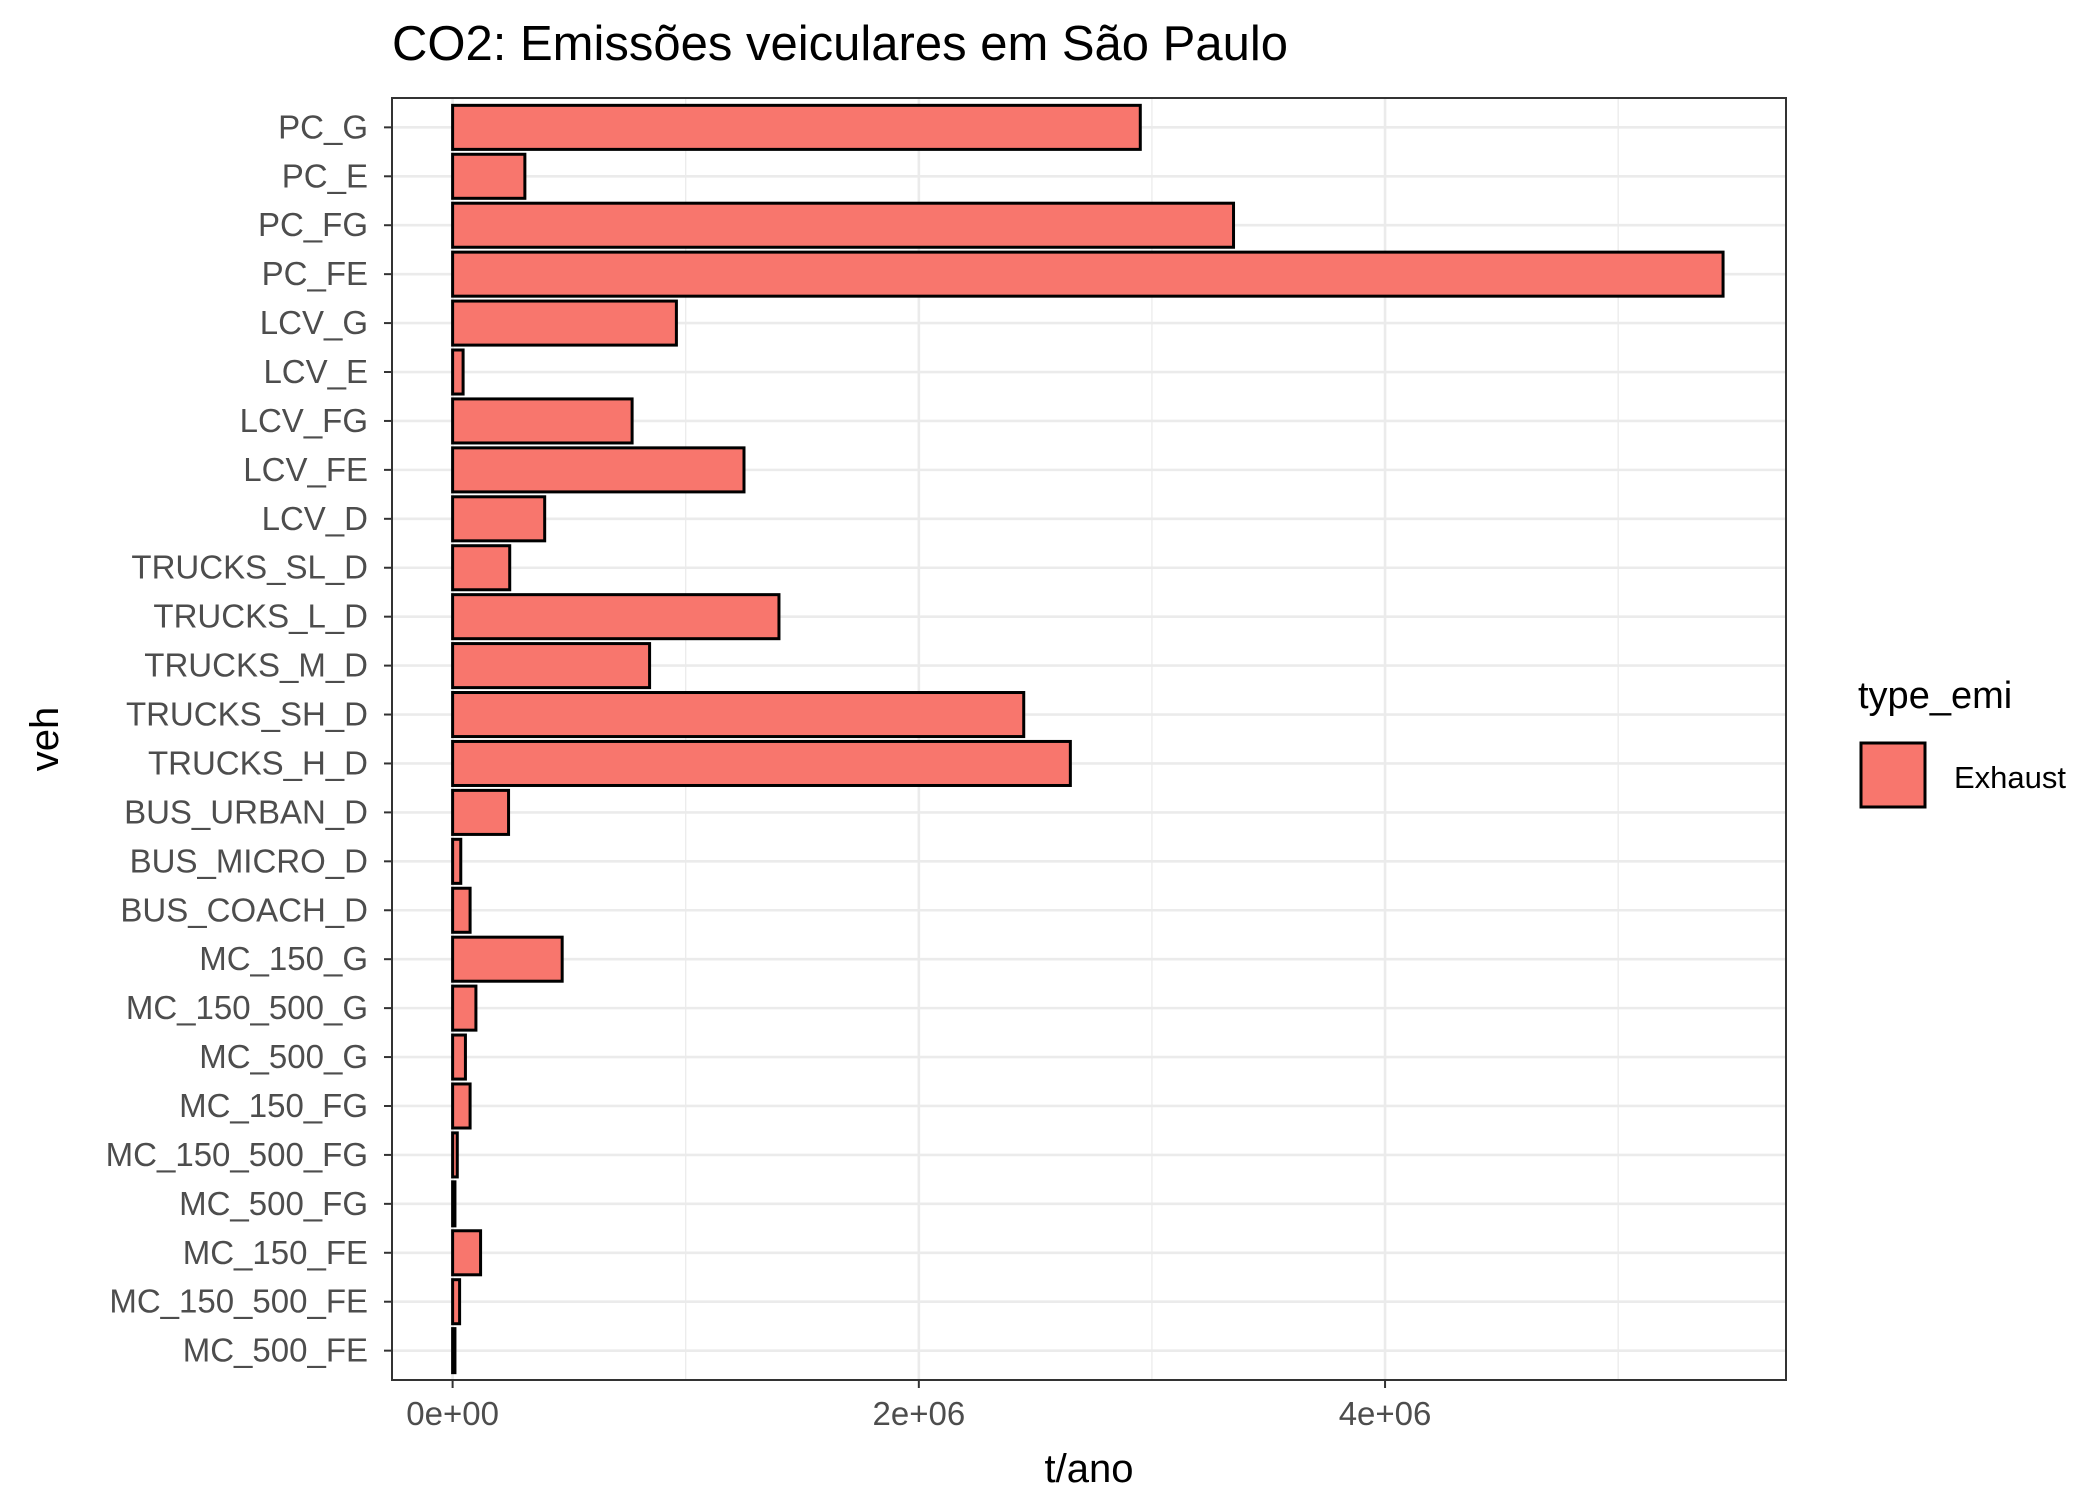 This screenshot has width=2100, height=1505. What do you see at coordinates (489, 176) in the screenshot?
I see `bar-pc-e` at bounding box center [489, 176].